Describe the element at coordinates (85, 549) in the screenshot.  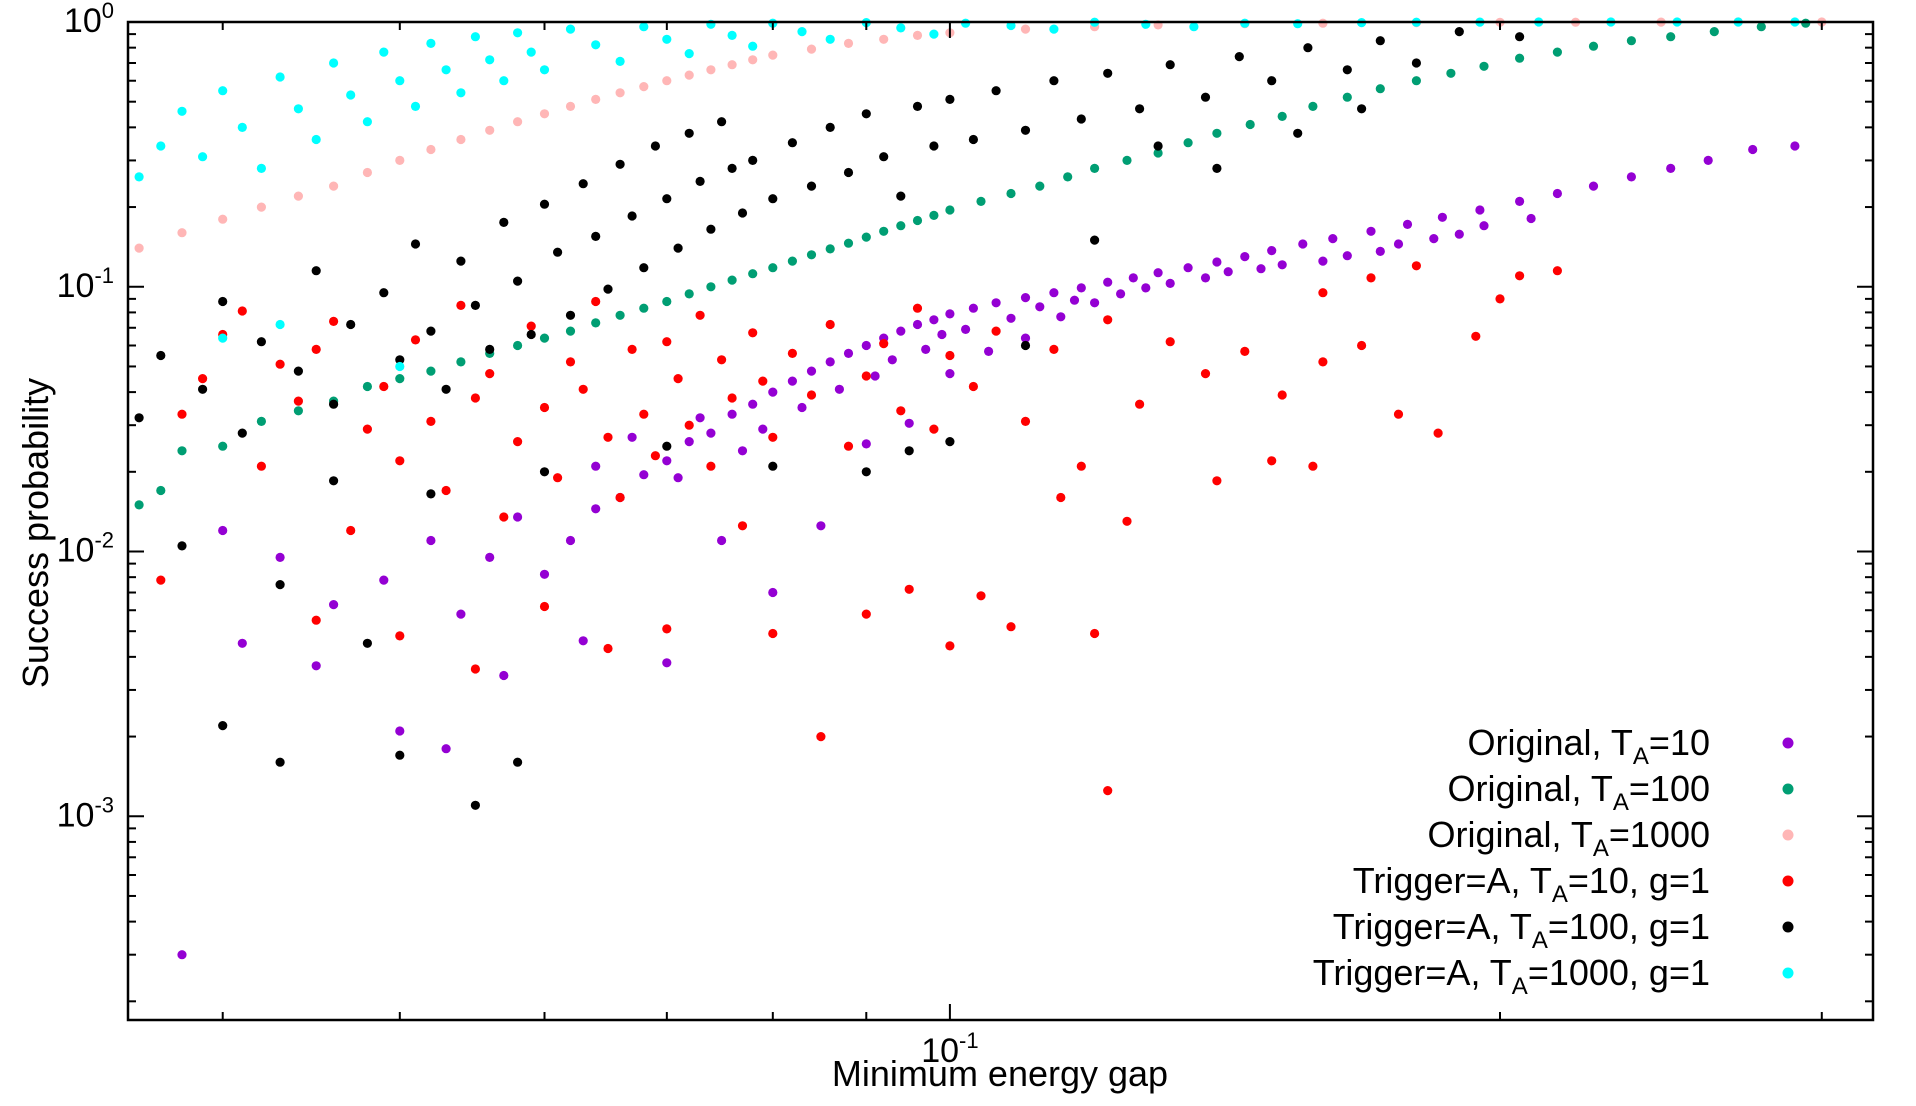
I see `y-tick-label: 10⁻²` at that location.